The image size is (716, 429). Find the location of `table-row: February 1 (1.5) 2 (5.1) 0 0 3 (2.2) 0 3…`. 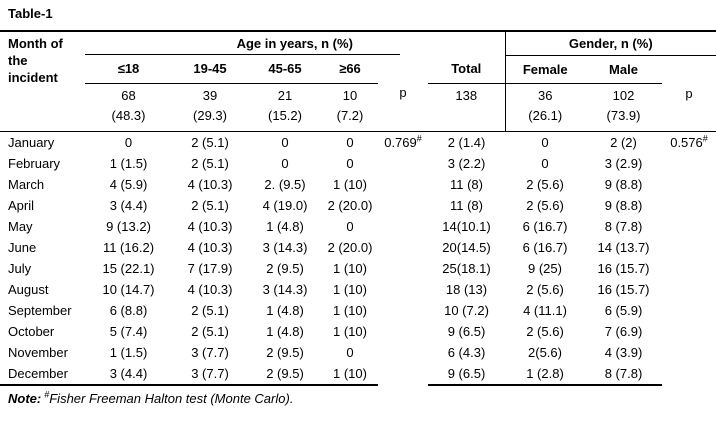

table-row: February 1 (1.5) 2 (5.1) 0 0 3 (2.2) 0 3… is located at coordinates (358, 163).